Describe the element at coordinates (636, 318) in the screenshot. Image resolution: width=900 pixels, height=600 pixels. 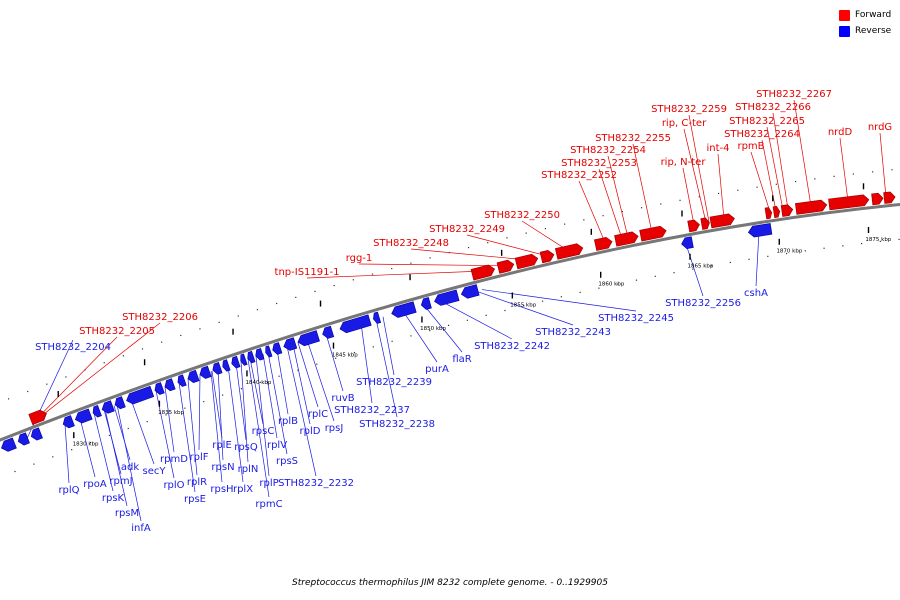
I see `gene-label: STH8232_2245` at that location.